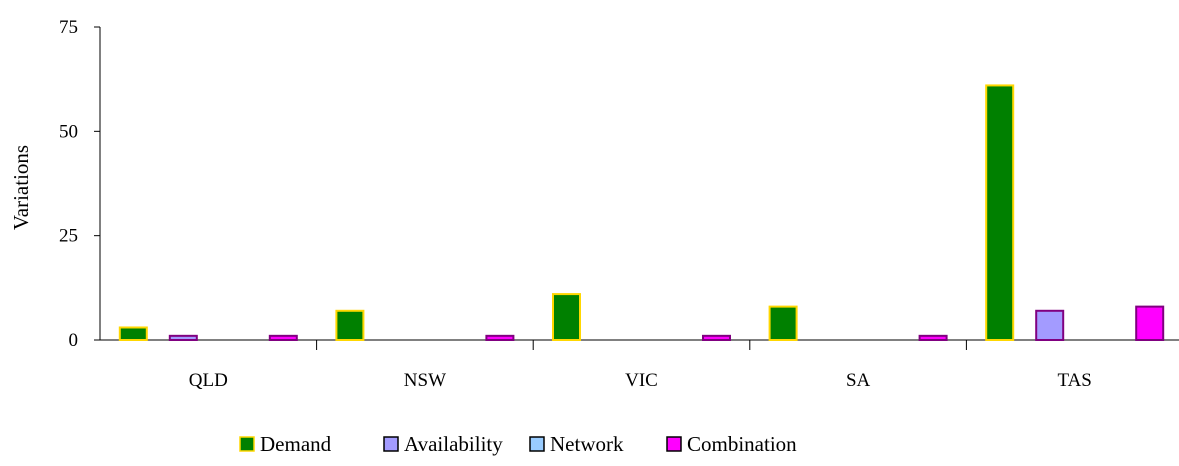 This screenshot has width=1179, height=466. I want to click on bar-combination-nsw, so click(500, 337).